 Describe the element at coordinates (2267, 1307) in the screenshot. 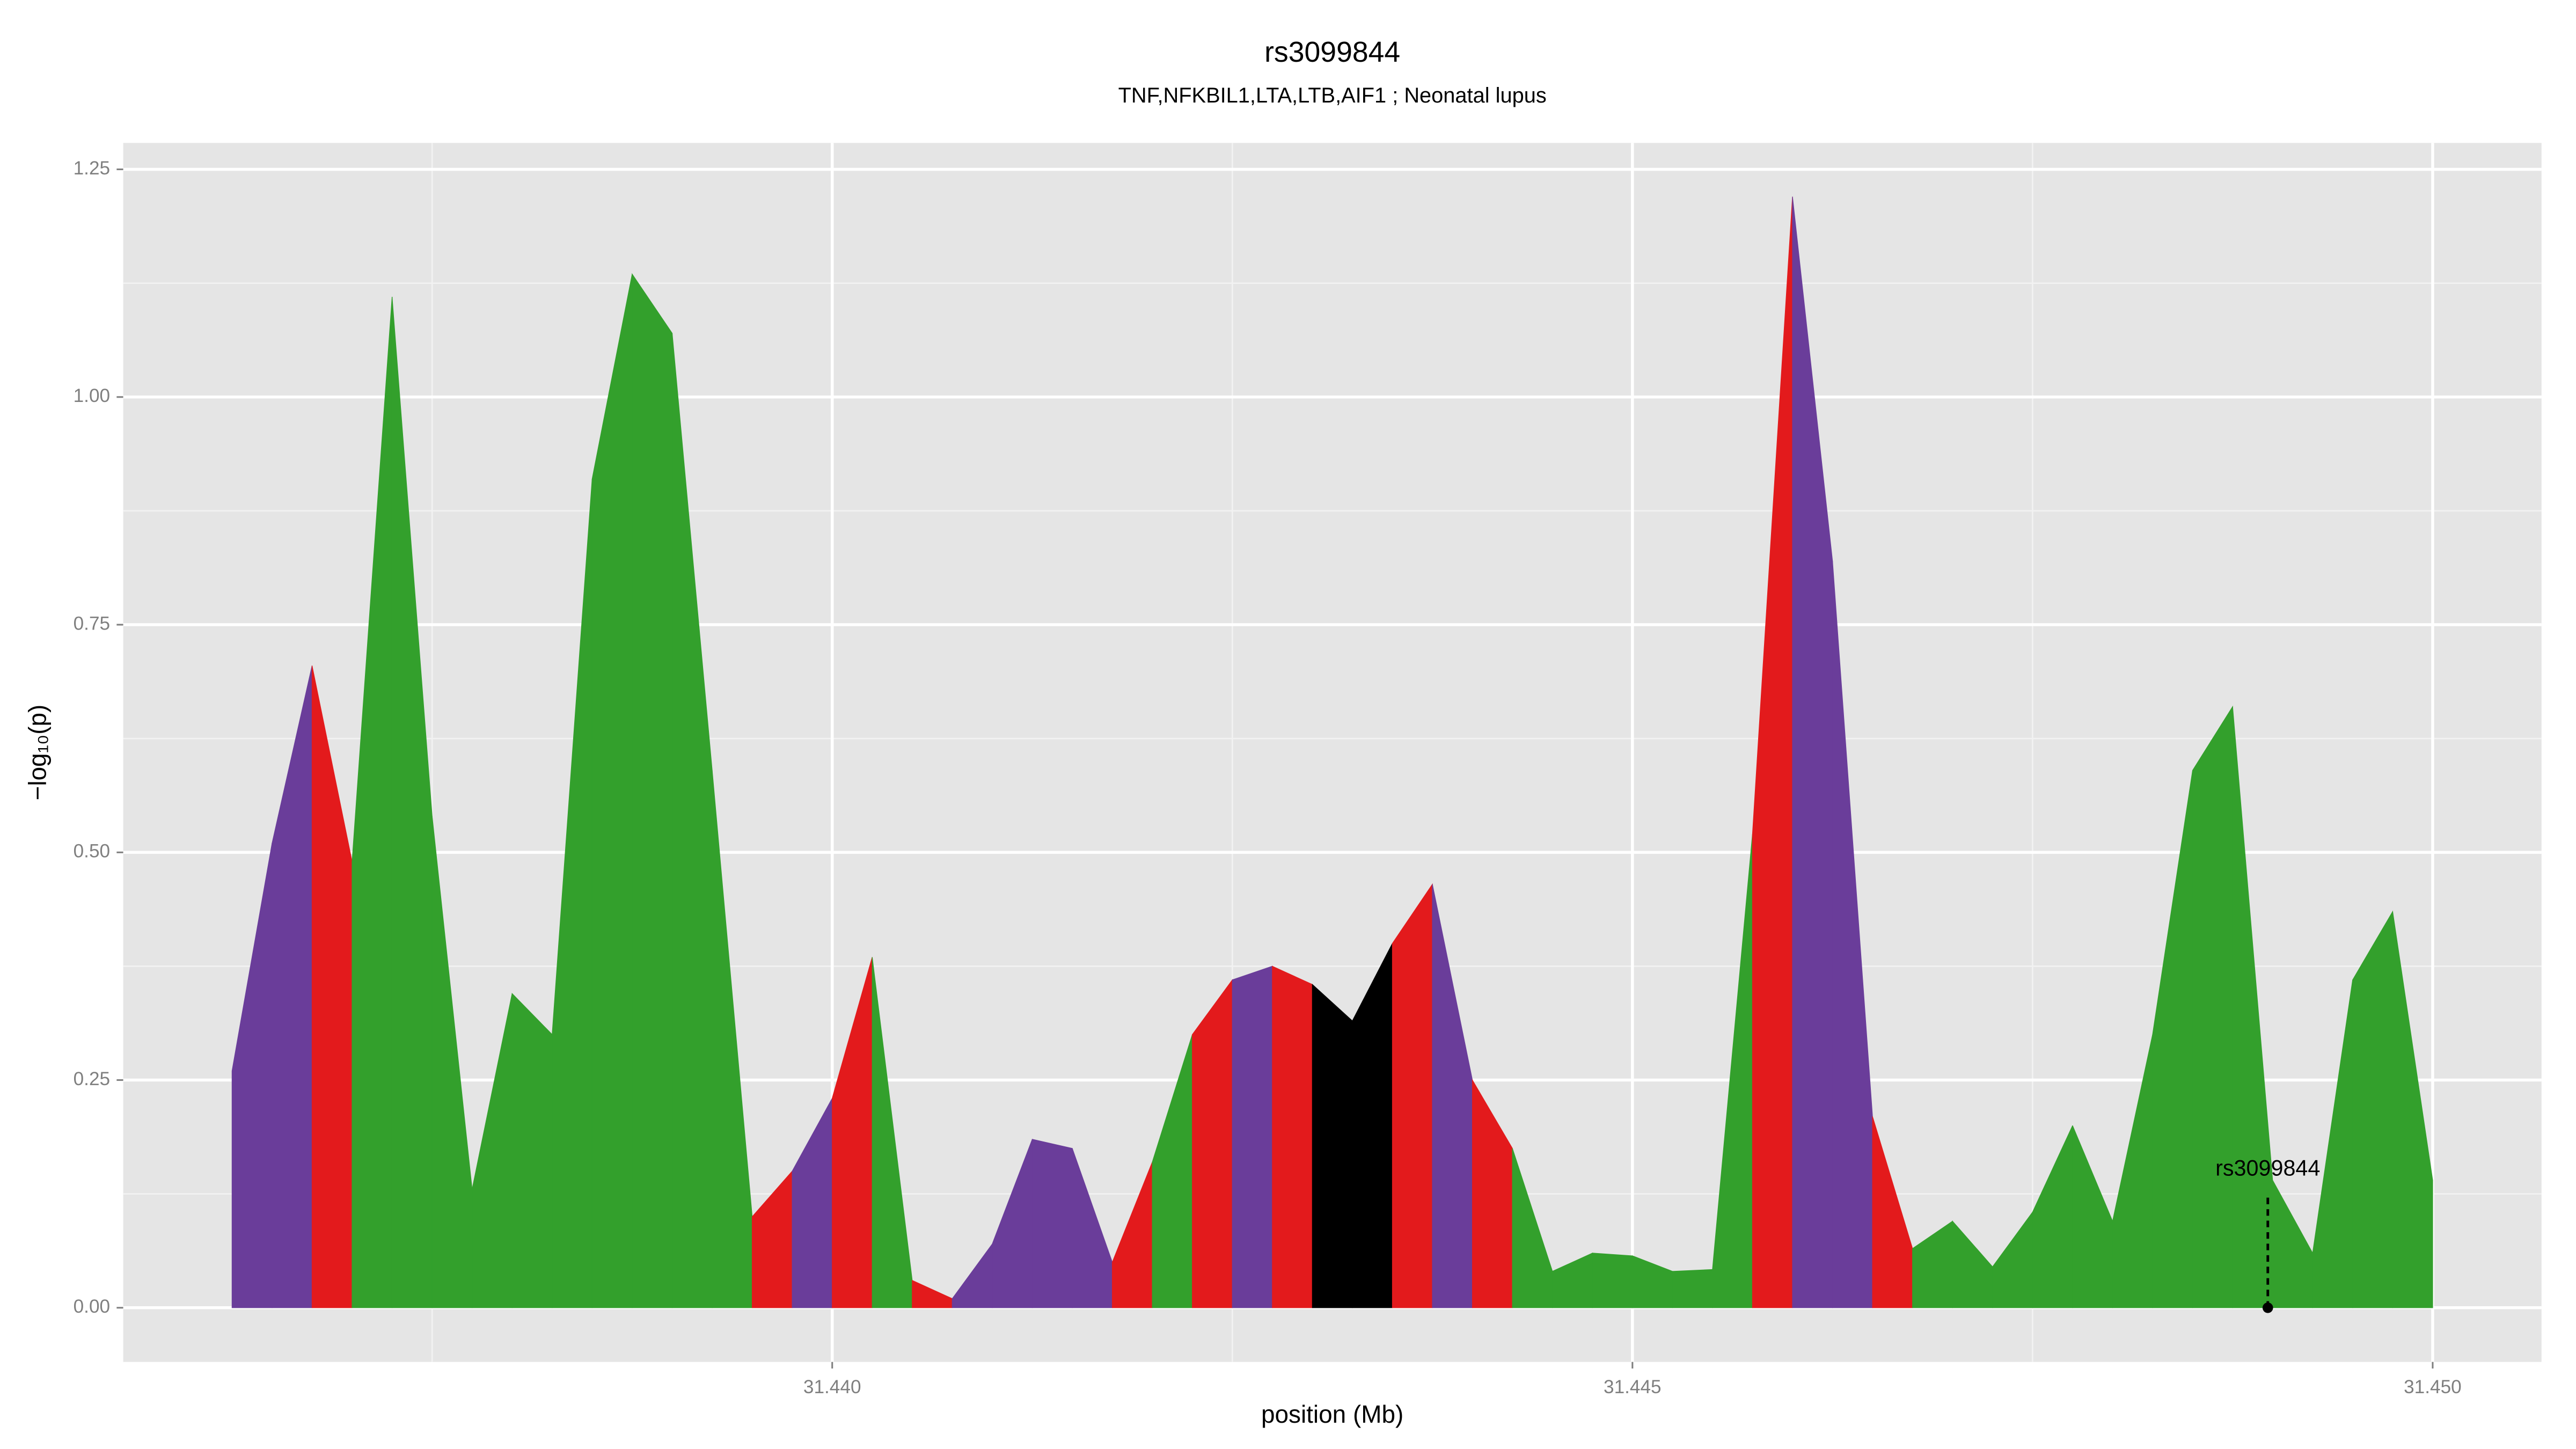

I see `annotation-point` at that location.